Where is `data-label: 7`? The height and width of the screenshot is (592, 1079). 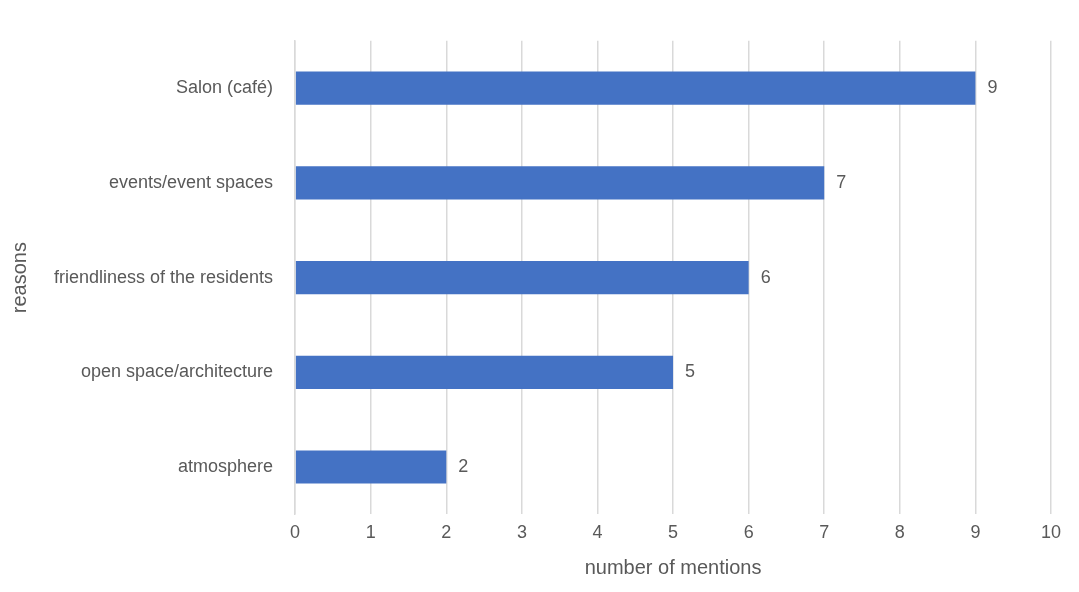
data-label: 7 is located at coordinates (841, 181).